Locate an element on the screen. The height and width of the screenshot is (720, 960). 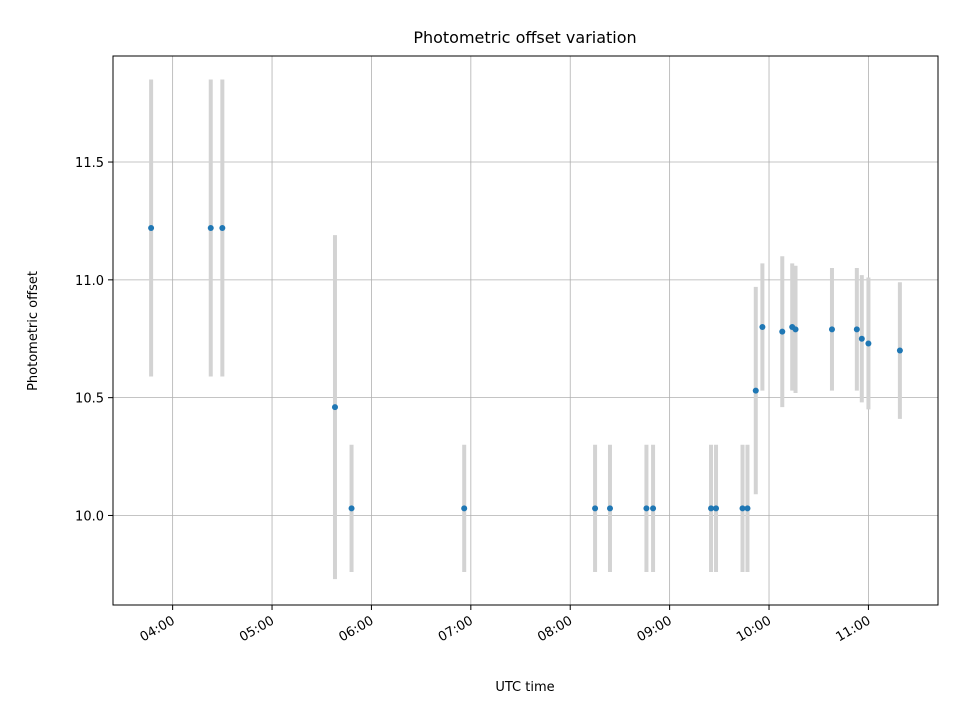
chart-title: Photometric offset variation is located at coordinates (524, 37).